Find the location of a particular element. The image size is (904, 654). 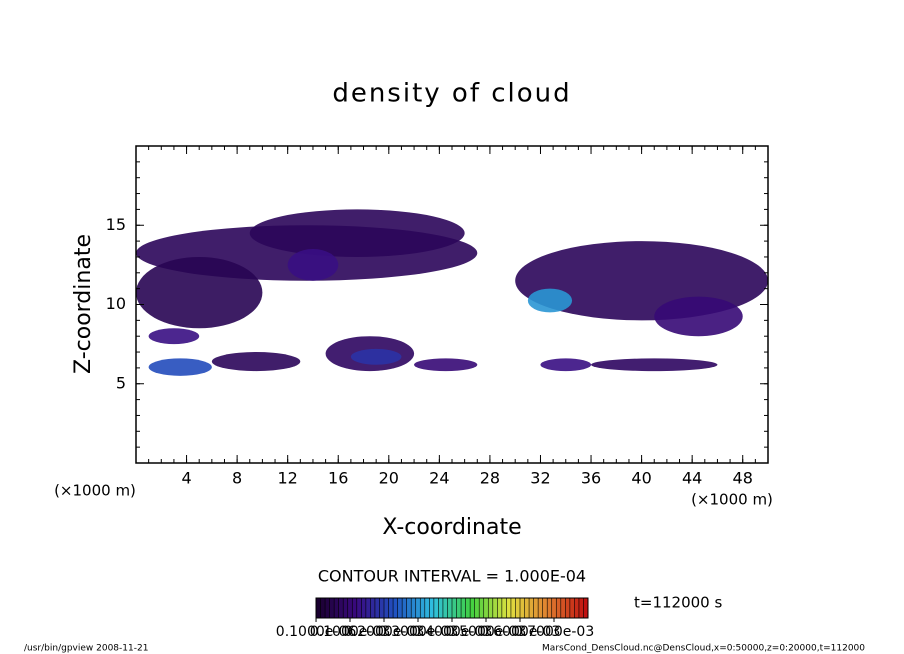

colorbar-tick-label: 0.4000e-03 is located at coordinates (452, 632).